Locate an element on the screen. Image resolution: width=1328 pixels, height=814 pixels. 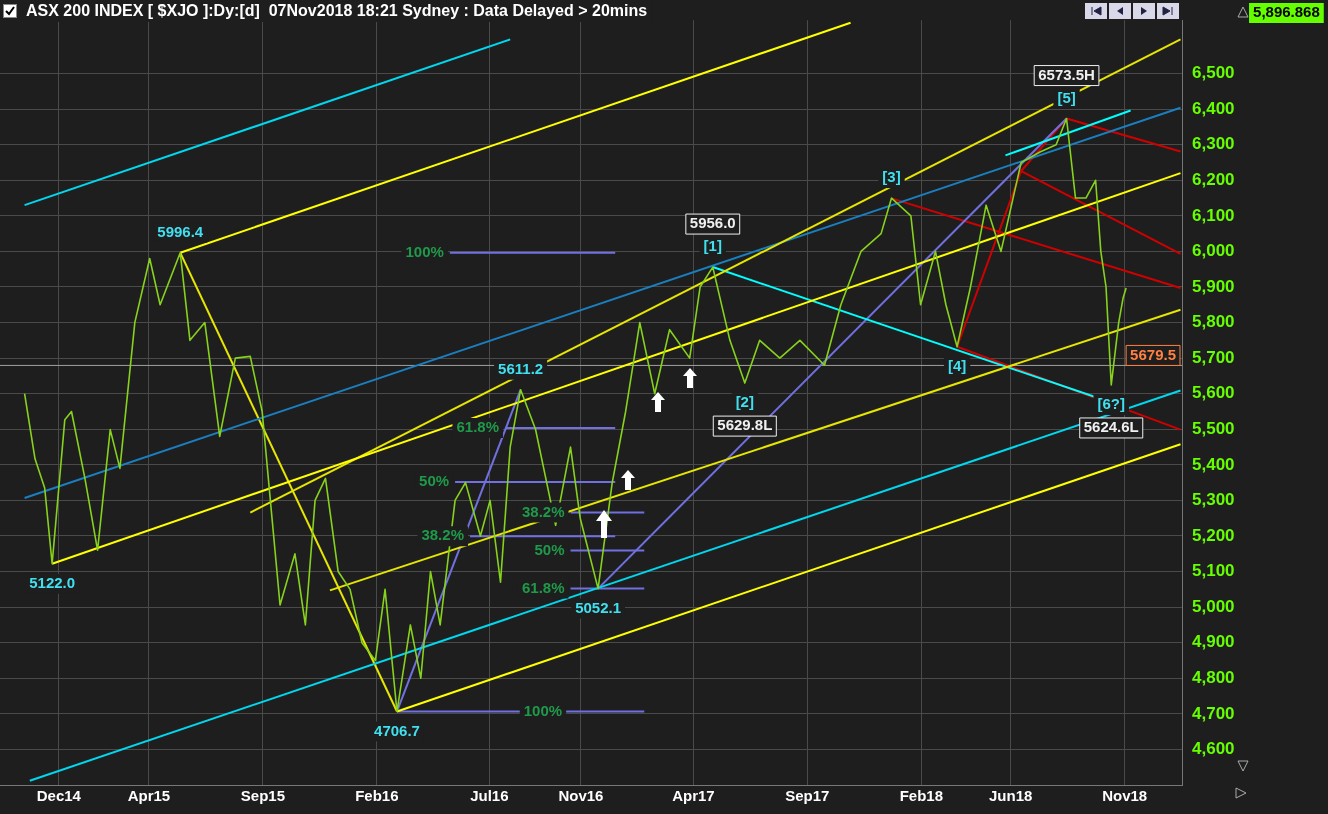
annotation: 5624.6L is located at coordinates (1111, 427).